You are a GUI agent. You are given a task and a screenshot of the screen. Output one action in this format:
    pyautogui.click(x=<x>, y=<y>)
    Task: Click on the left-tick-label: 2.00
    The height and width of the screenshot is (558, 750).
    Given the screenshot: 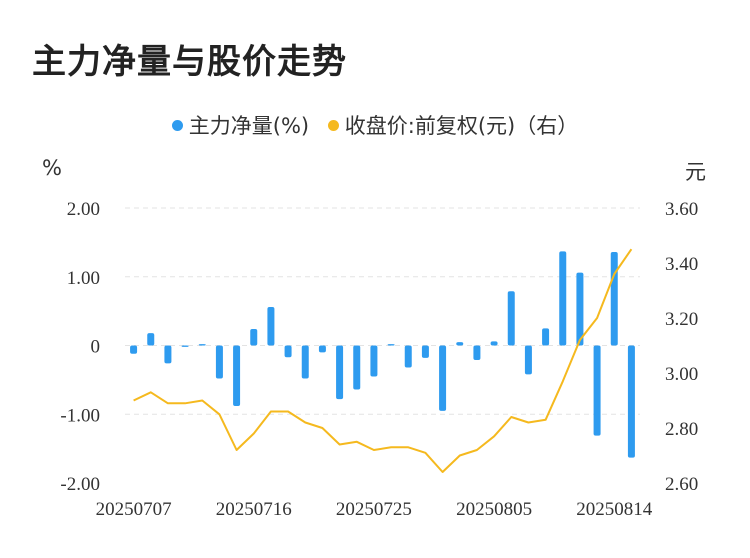 What is the action you would take?
    pyautogui.click(x=83, y=209)
    